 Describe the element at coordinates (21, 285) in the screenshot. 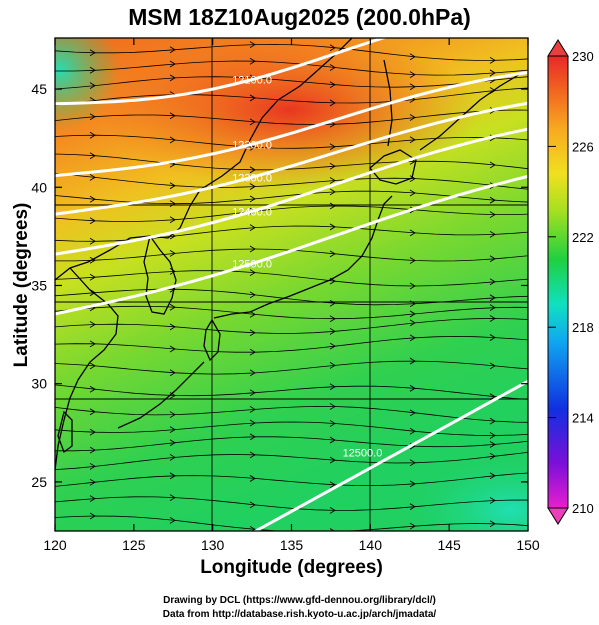

I see `y-axis-title: Latitude (degrees)` at that location.